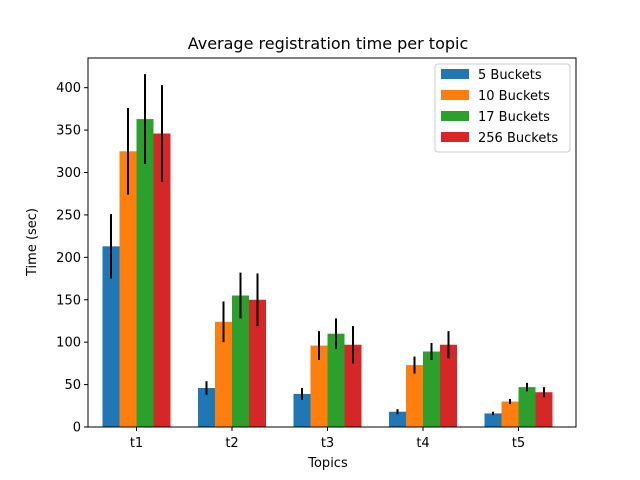 This screenshot has width=640, height=480. Describe the element at coordinates (327, 463) in the screenshot. I see `x-axis-label: Topics` at that location.